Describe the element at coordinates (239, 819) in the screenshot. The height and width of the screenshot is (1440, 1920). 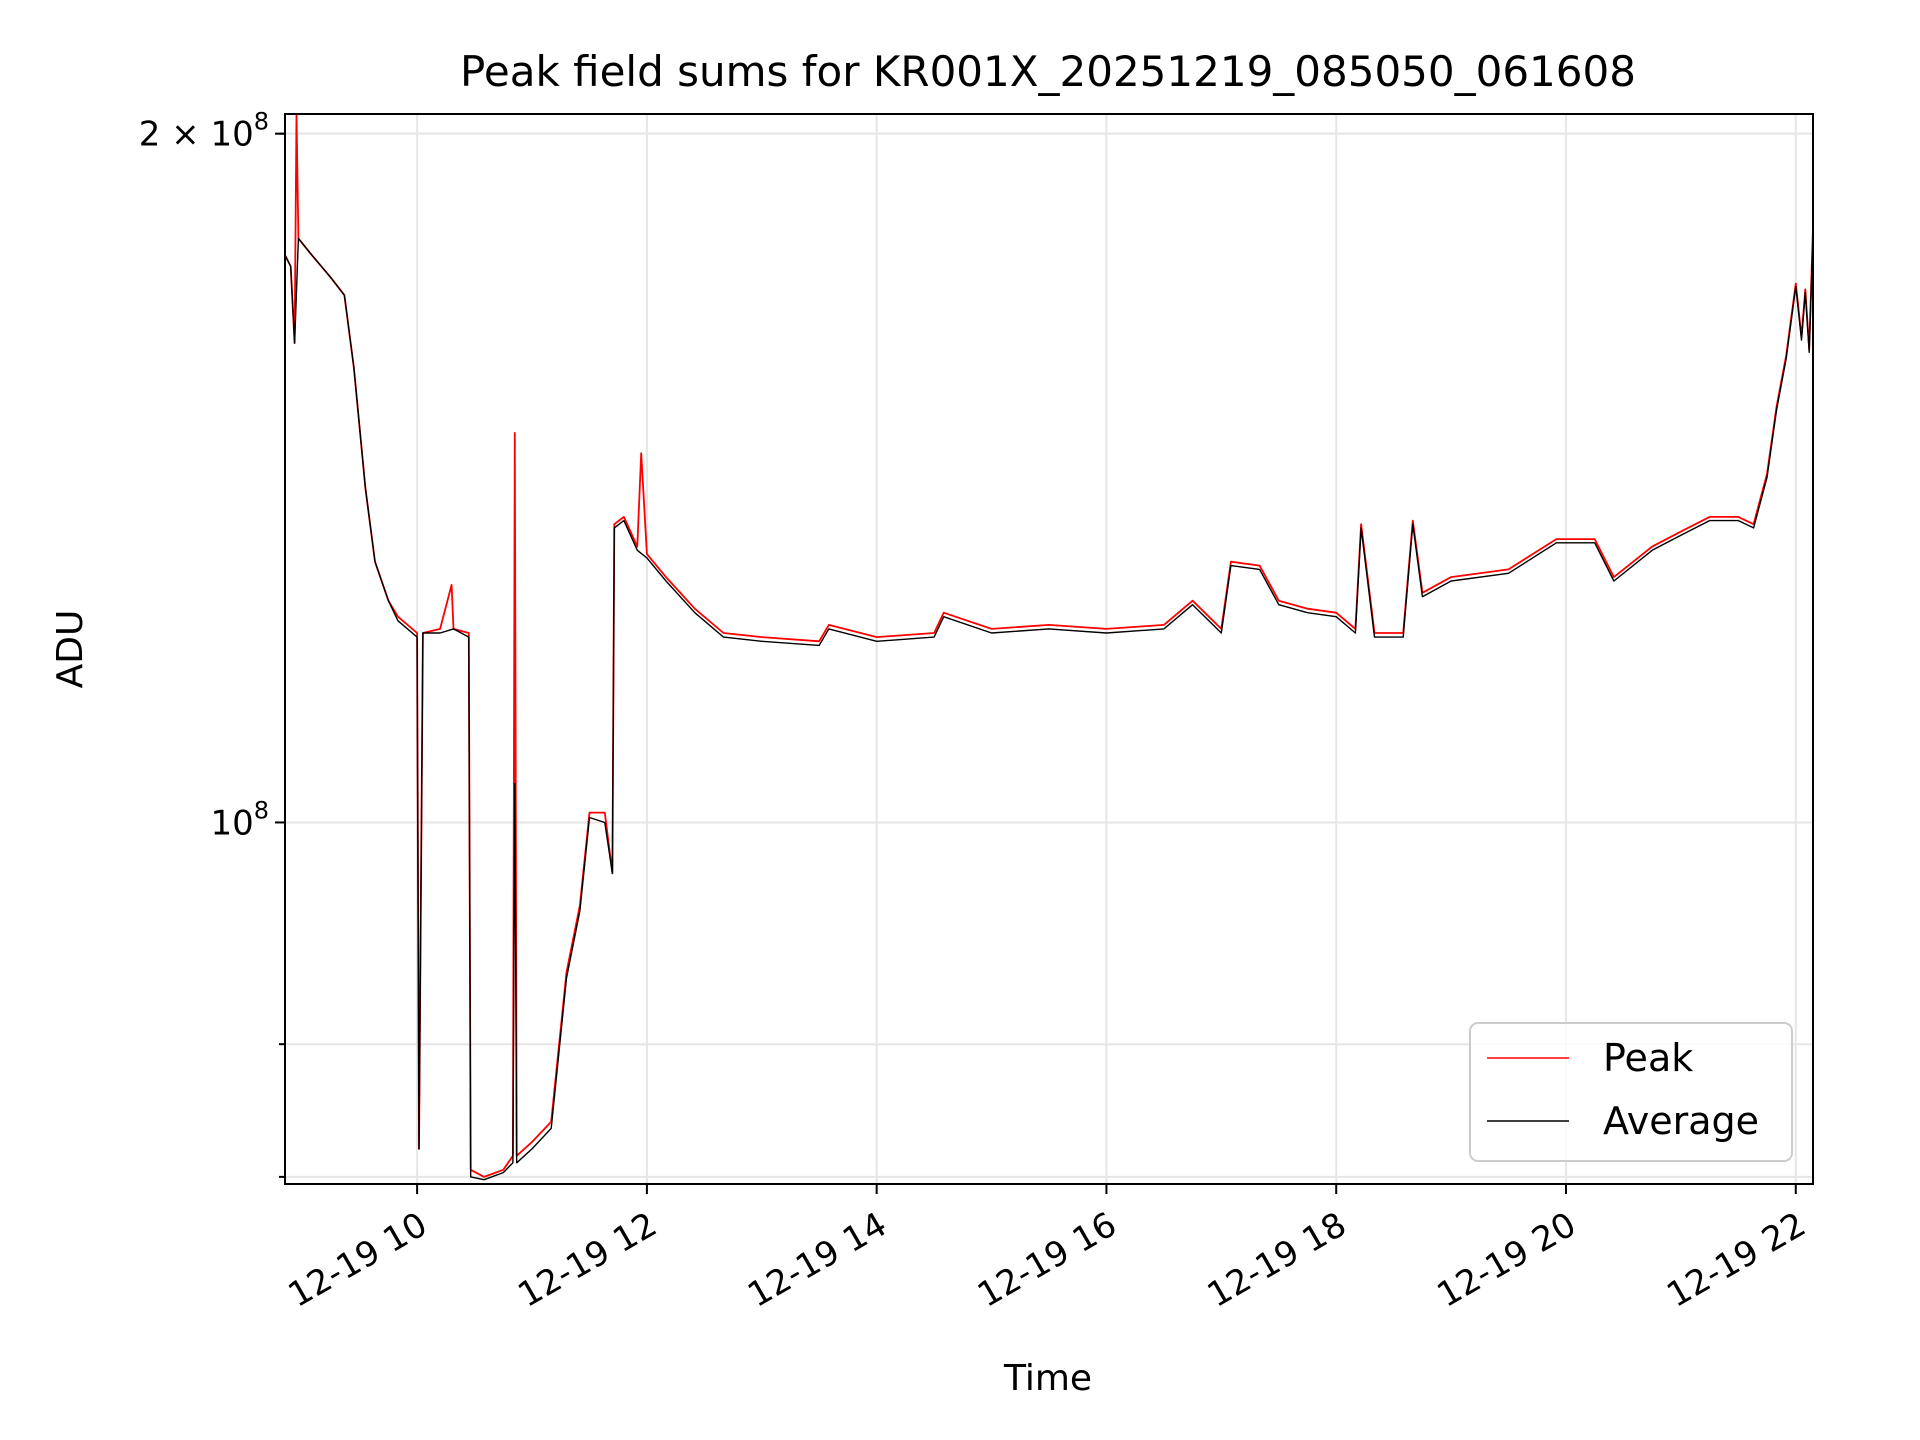
I see `y-tick-label: 108` at that location.